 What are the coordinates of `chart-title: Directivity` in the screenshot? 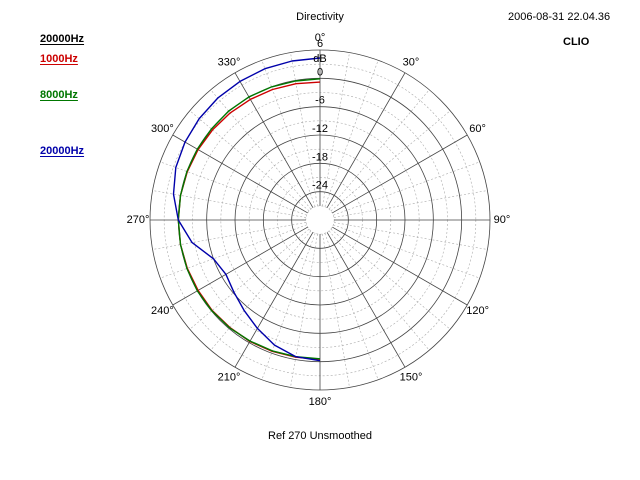 It's located at (320, 17).